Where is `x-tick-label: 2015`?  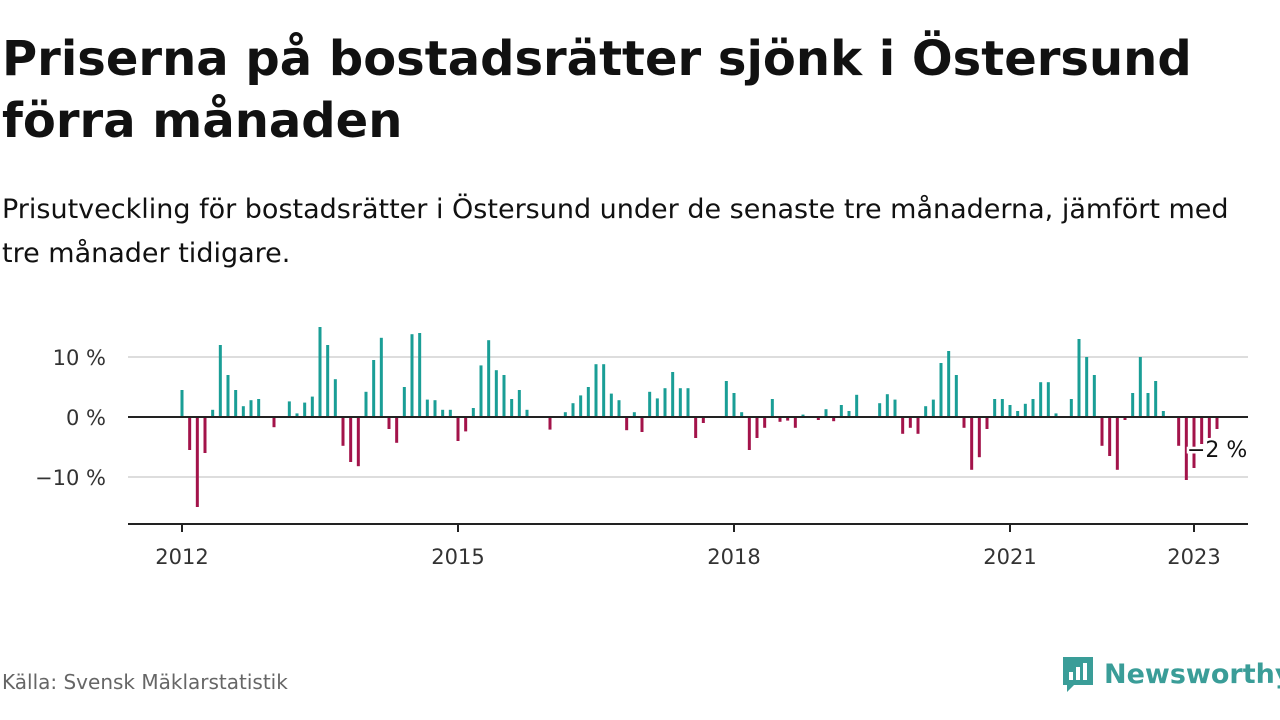 x-tick-label: 2015 is located at coordinates (457, 557).